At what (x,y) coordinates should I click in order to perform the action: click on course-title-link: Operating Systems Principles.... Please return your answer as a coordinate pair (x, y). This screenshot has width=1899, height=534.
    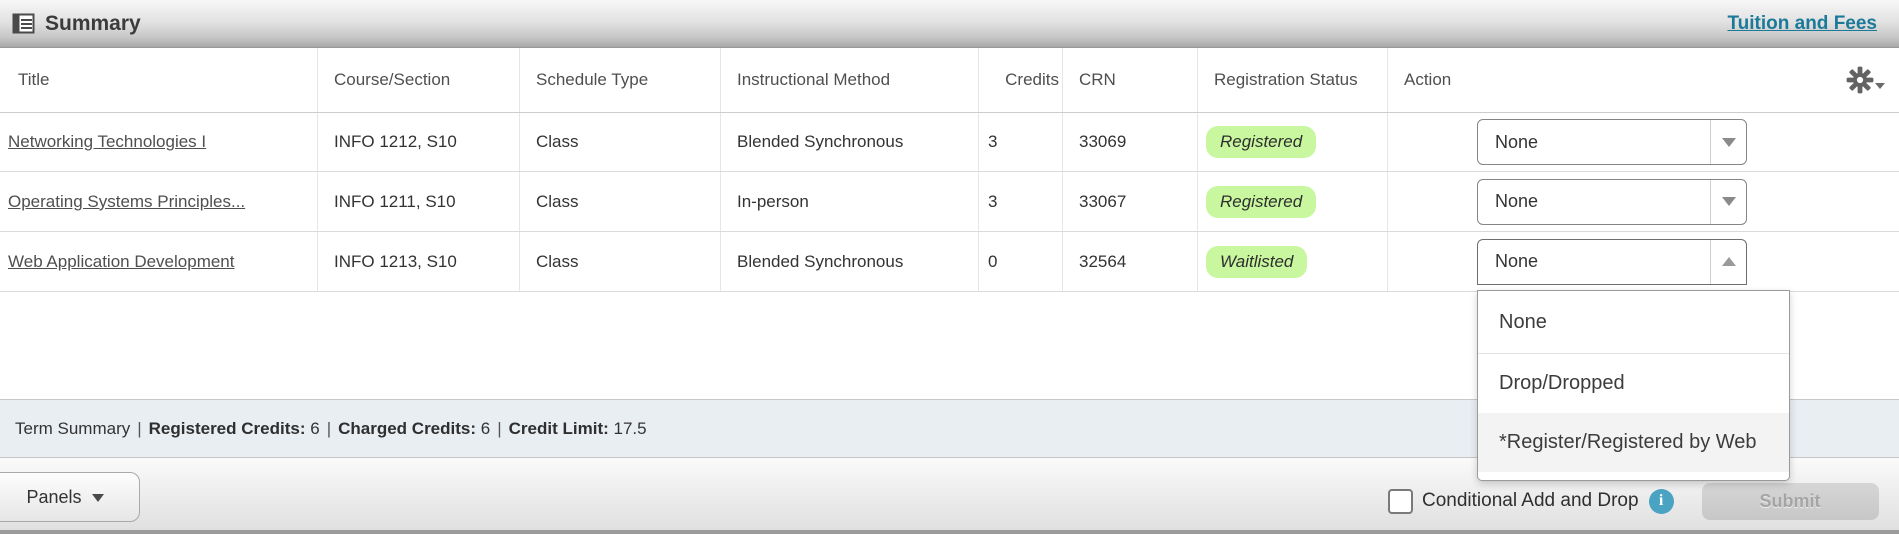
    Looking at the image, I should click on (127, 201).